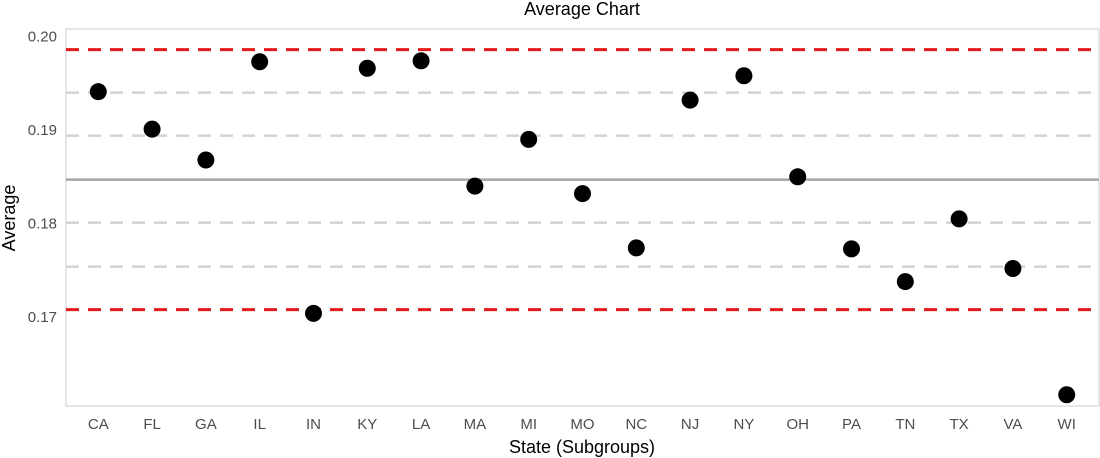  I want to click on x-axis-ticks: CA FL GA IL IN KY LA MA MI MO NC NJ NY OH PA TN TX VA WI, so click(582, 424).